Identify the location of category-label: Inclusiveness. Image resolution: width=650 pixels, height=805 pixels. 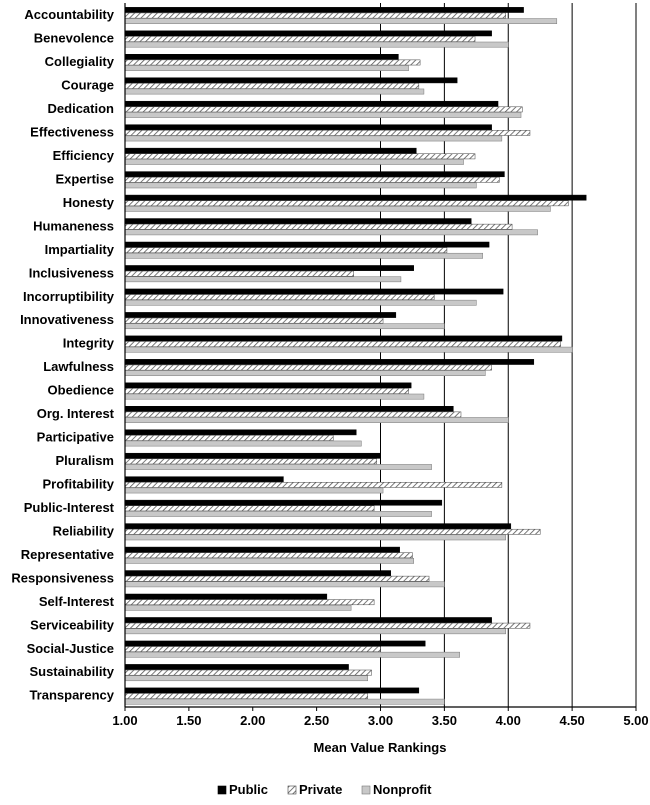
(71, 272).